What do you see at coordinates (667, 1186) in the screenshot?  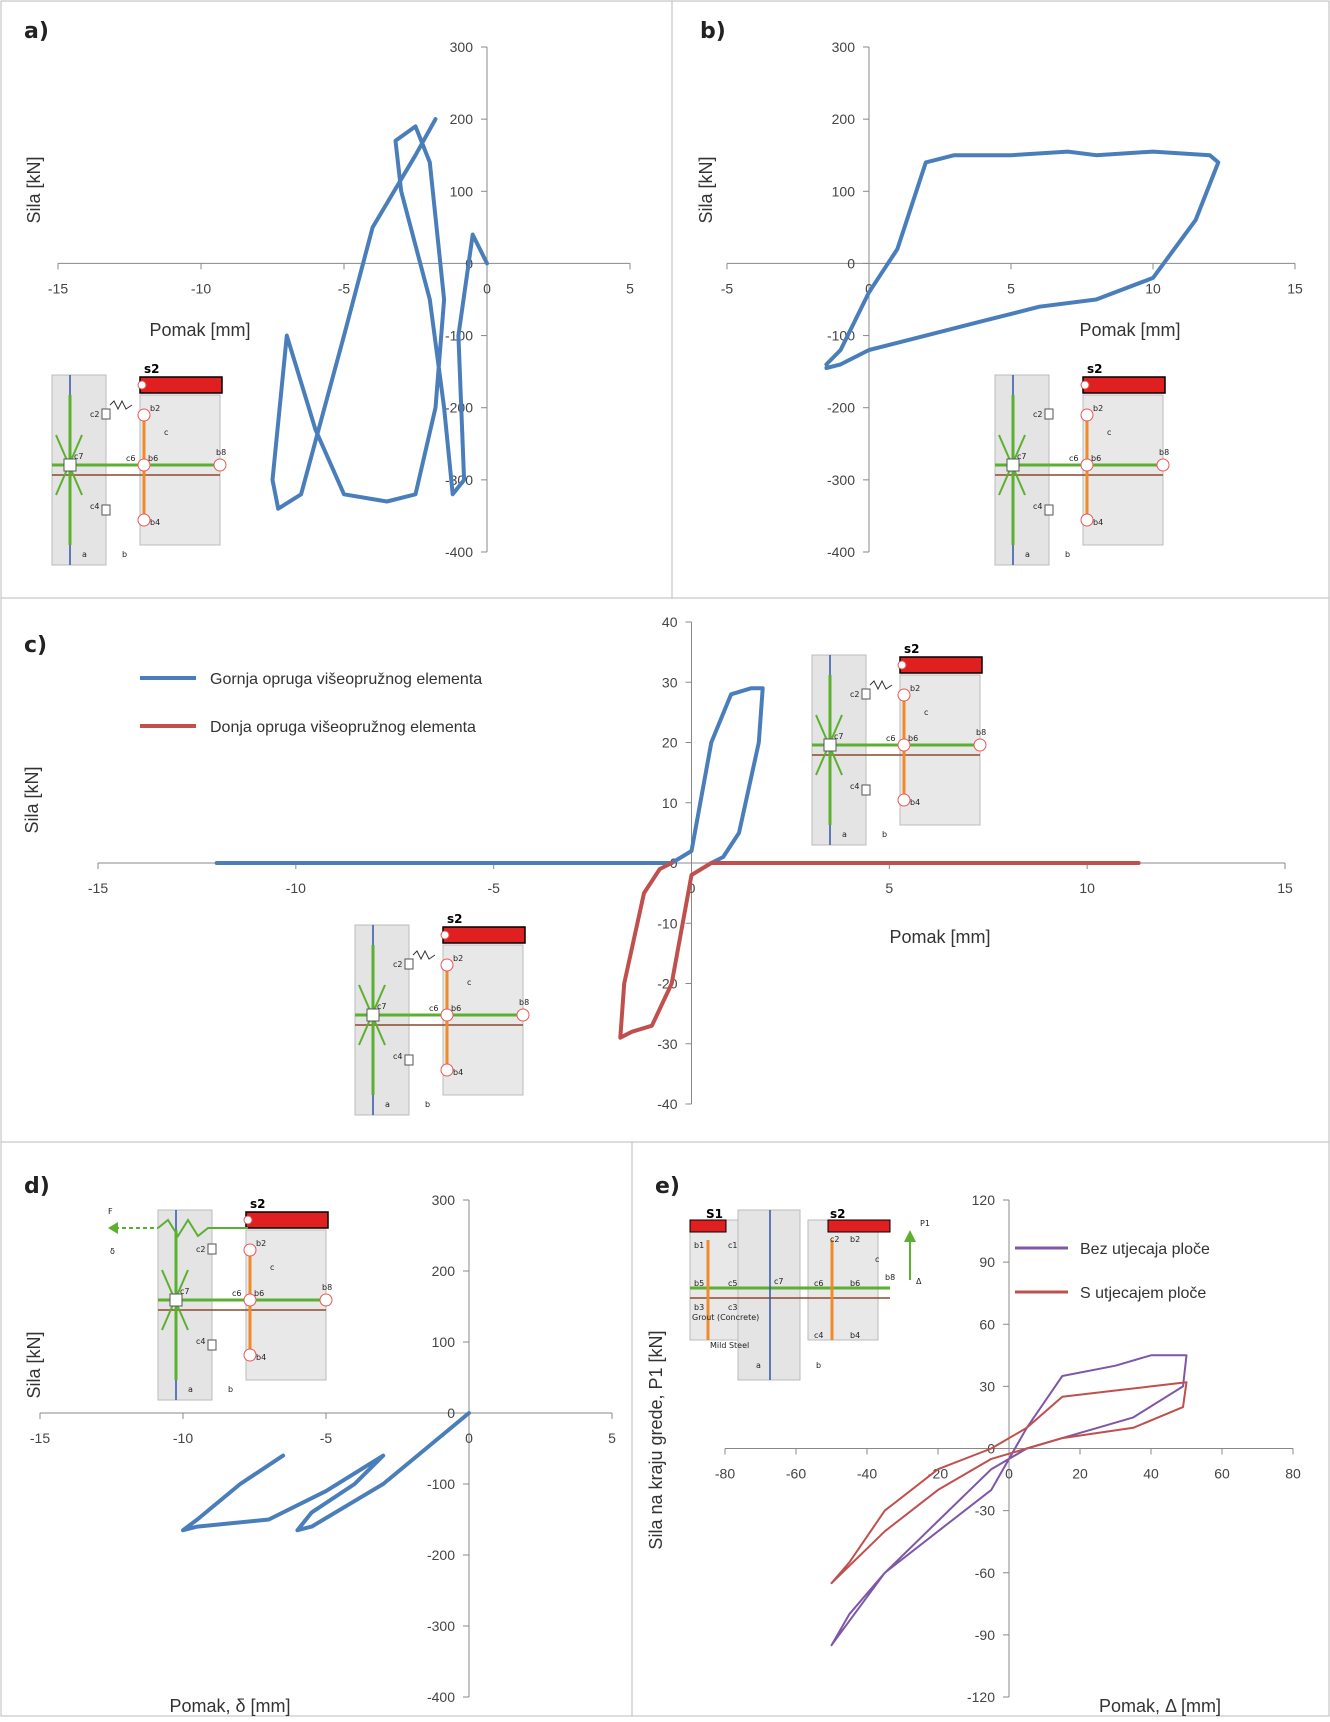 I see `panel-e-letter: e)` at bounding box center [667, 1186].